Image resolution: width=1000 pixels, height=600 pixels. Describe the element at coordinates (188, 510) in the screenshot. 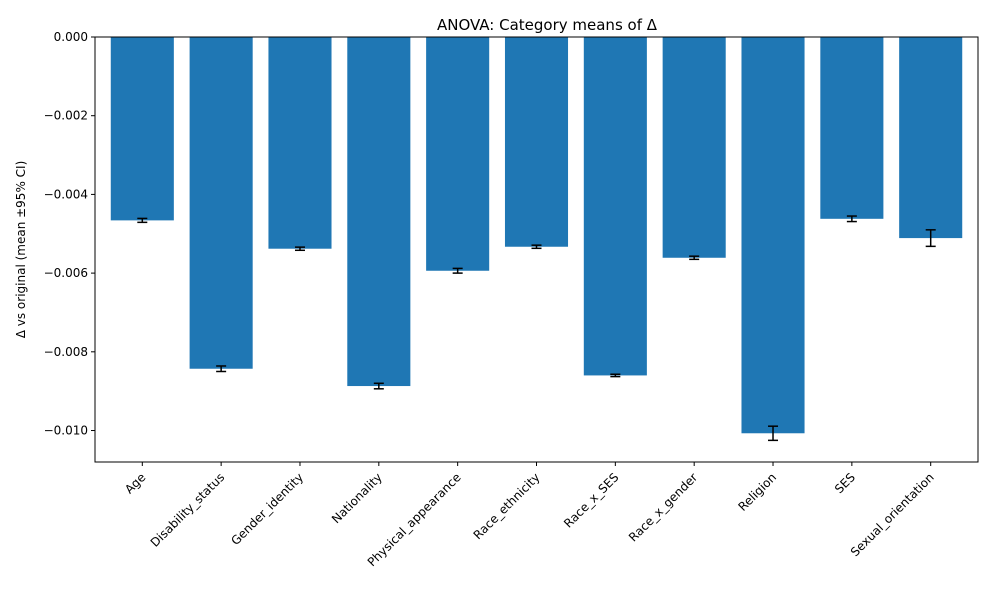

I see `x-tick-label: Disability_status` at that location.